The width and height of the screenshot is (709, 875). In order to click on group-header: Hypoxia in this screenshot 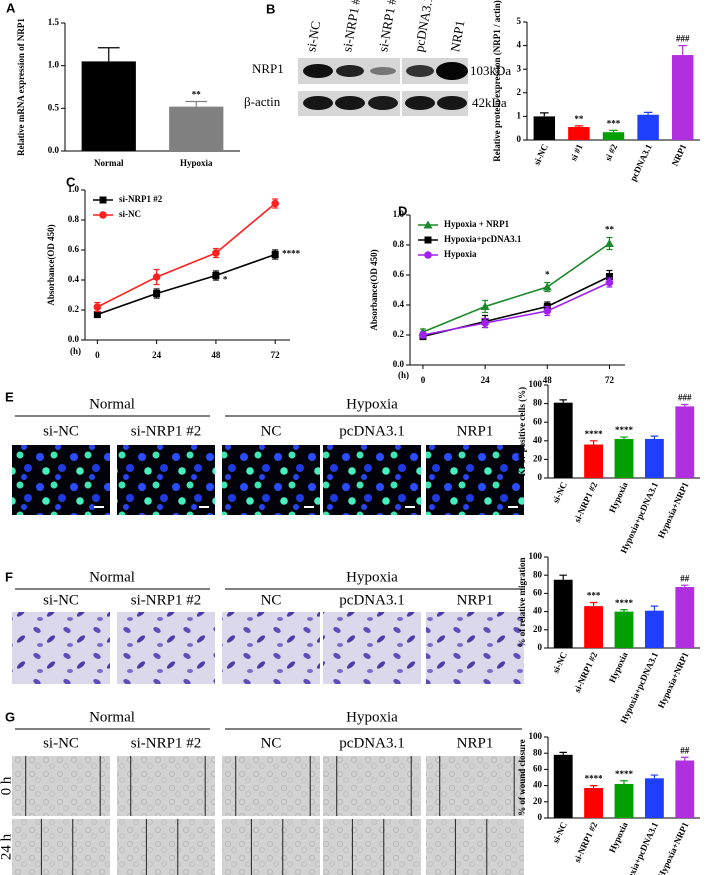, I will do `click(372, 717)`.